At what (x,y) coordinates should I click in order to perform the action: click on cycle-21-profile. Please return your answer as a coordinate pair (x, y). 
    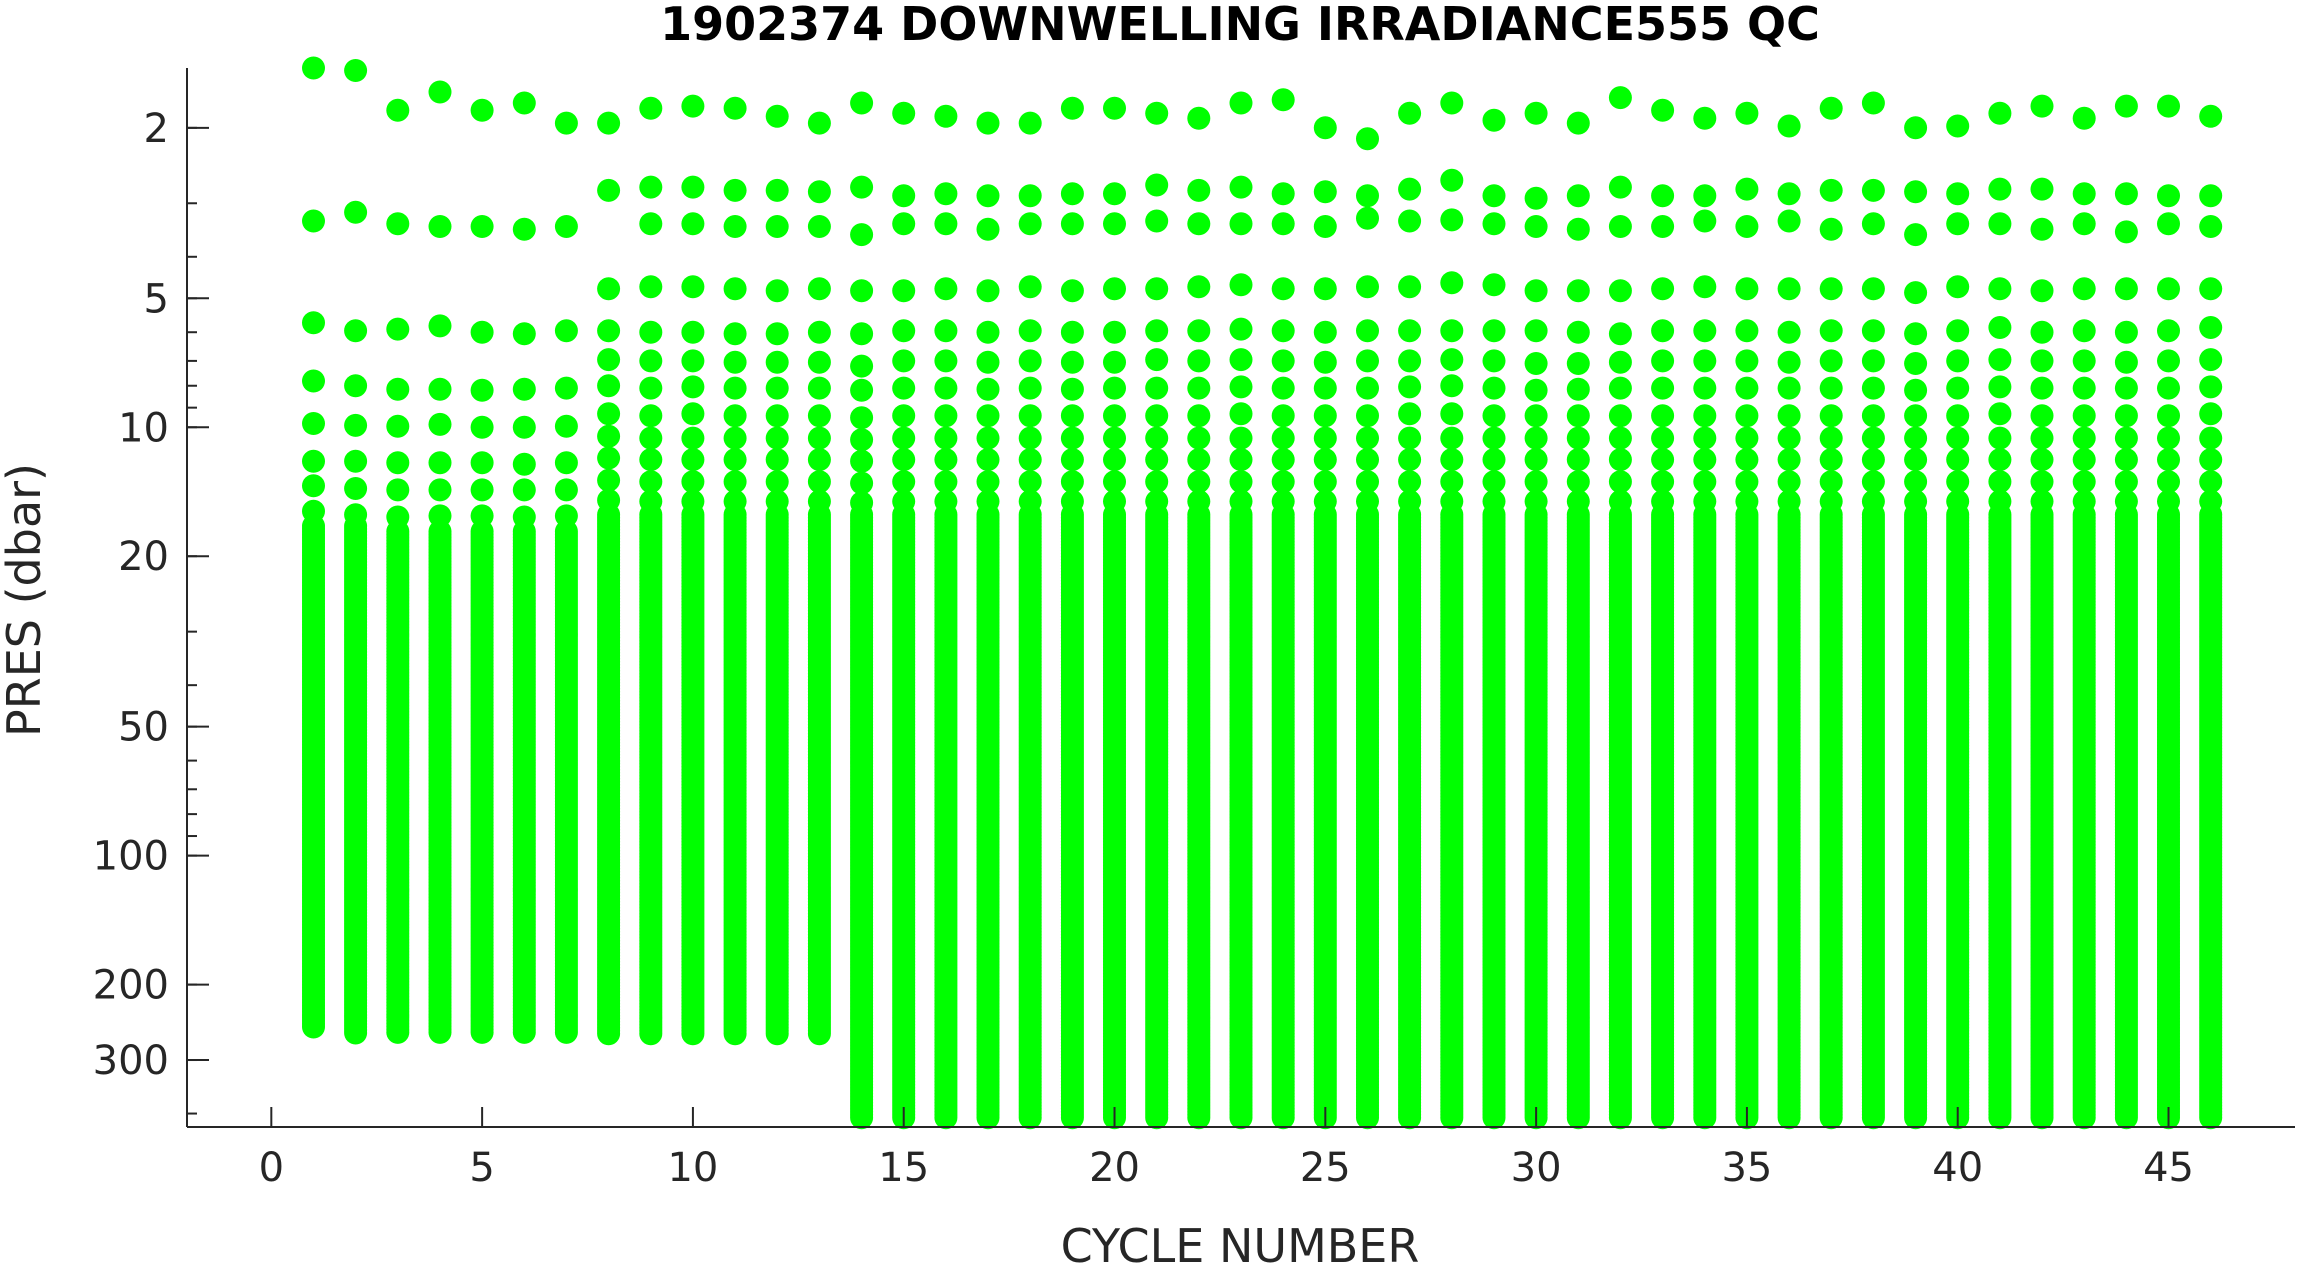
    Looking at the image, I should click on (1157, 615).